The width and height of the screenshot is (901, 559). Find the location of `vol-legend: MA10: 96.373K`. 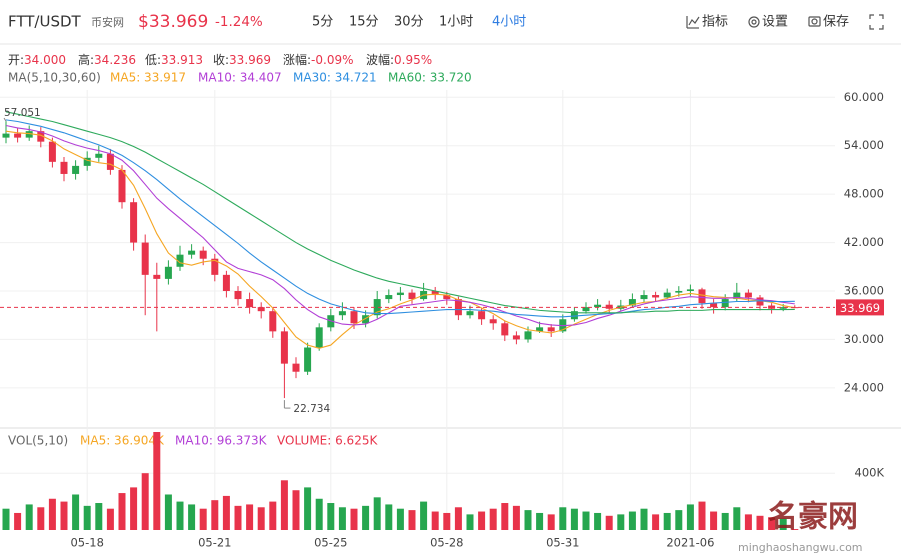

vol-legend: MA10: 96.373K is located at coordinates (221, 441).